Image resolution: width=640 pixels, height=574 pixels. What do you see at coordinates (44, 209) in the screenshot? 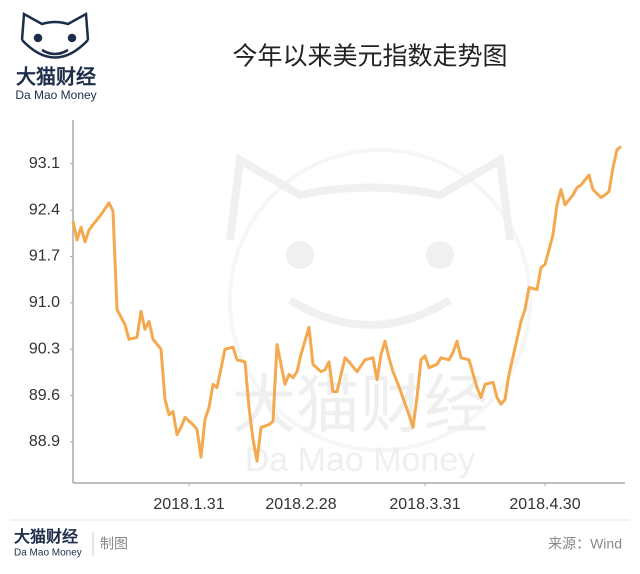
I see `y-tick-label: 92.4` at bounding box center [44, 209].